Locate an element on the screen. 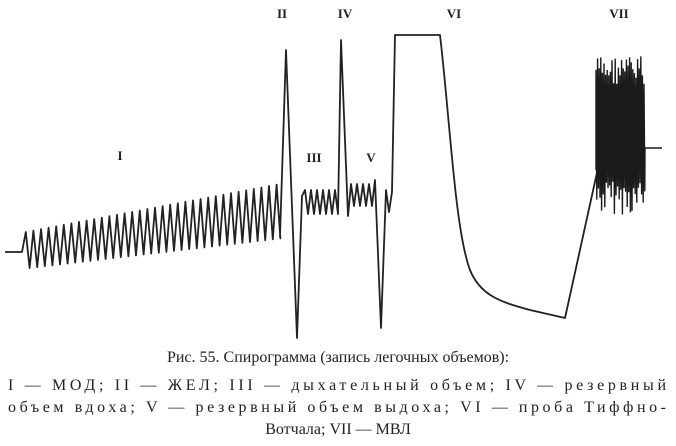 Image resolution: width=676 pixels, height=446 pixels. label-i: I is located at coordinates (119, 155).